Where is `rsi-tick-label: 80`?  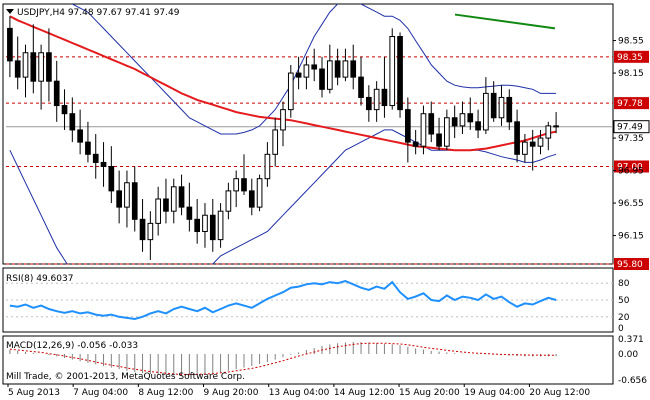
rsi-tick-label: 80 is located at coordinates (624, 284).